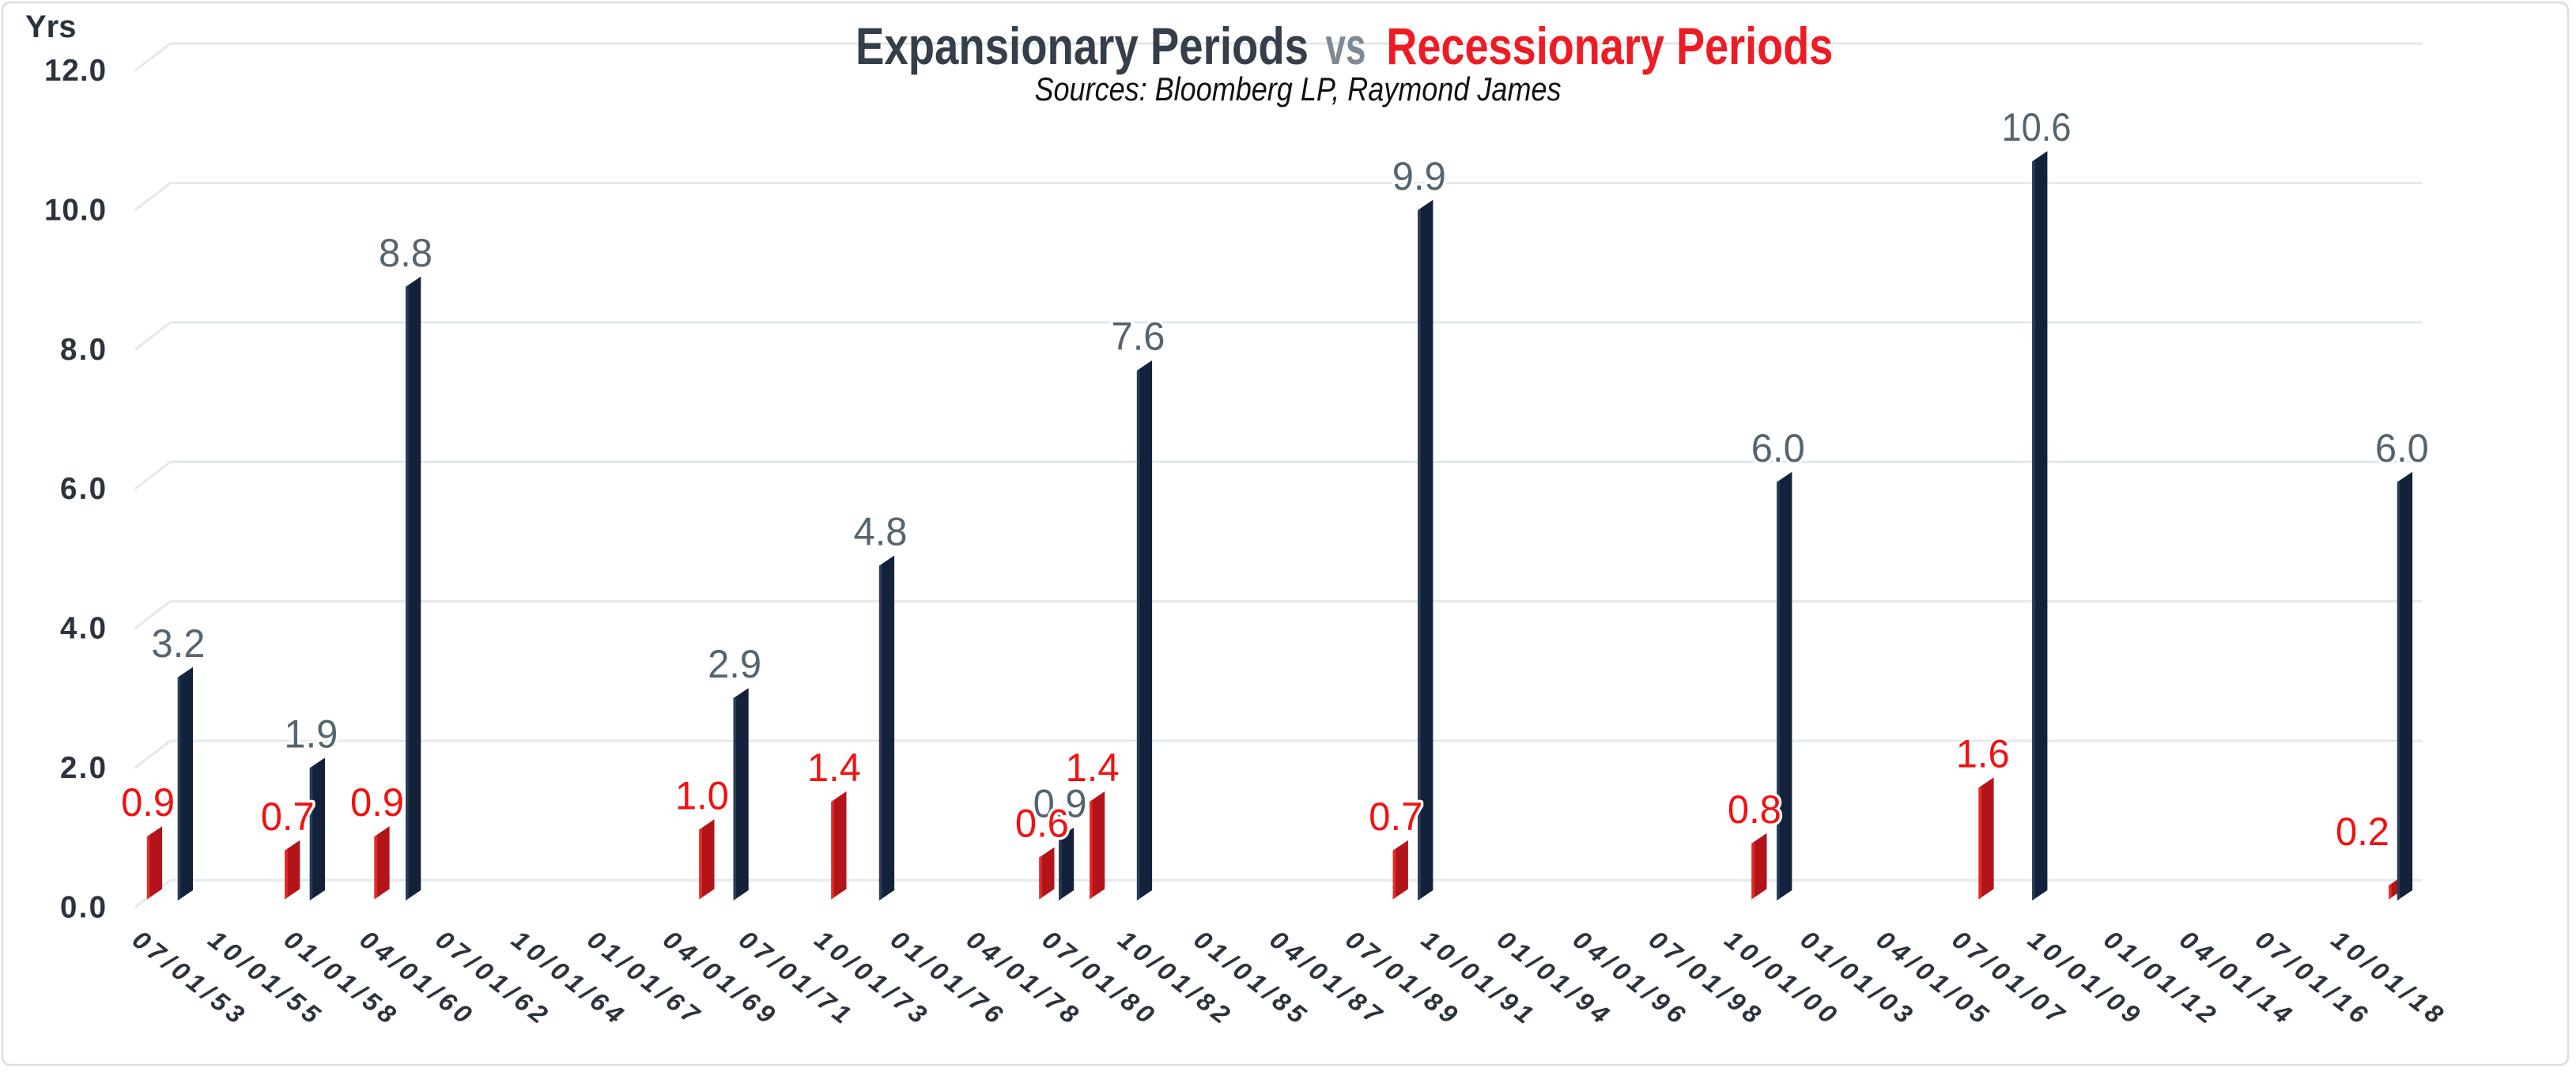 This screenshot has width=2576, height=1076. I want to click on svg-text: 0.6, so click(1042, 824).